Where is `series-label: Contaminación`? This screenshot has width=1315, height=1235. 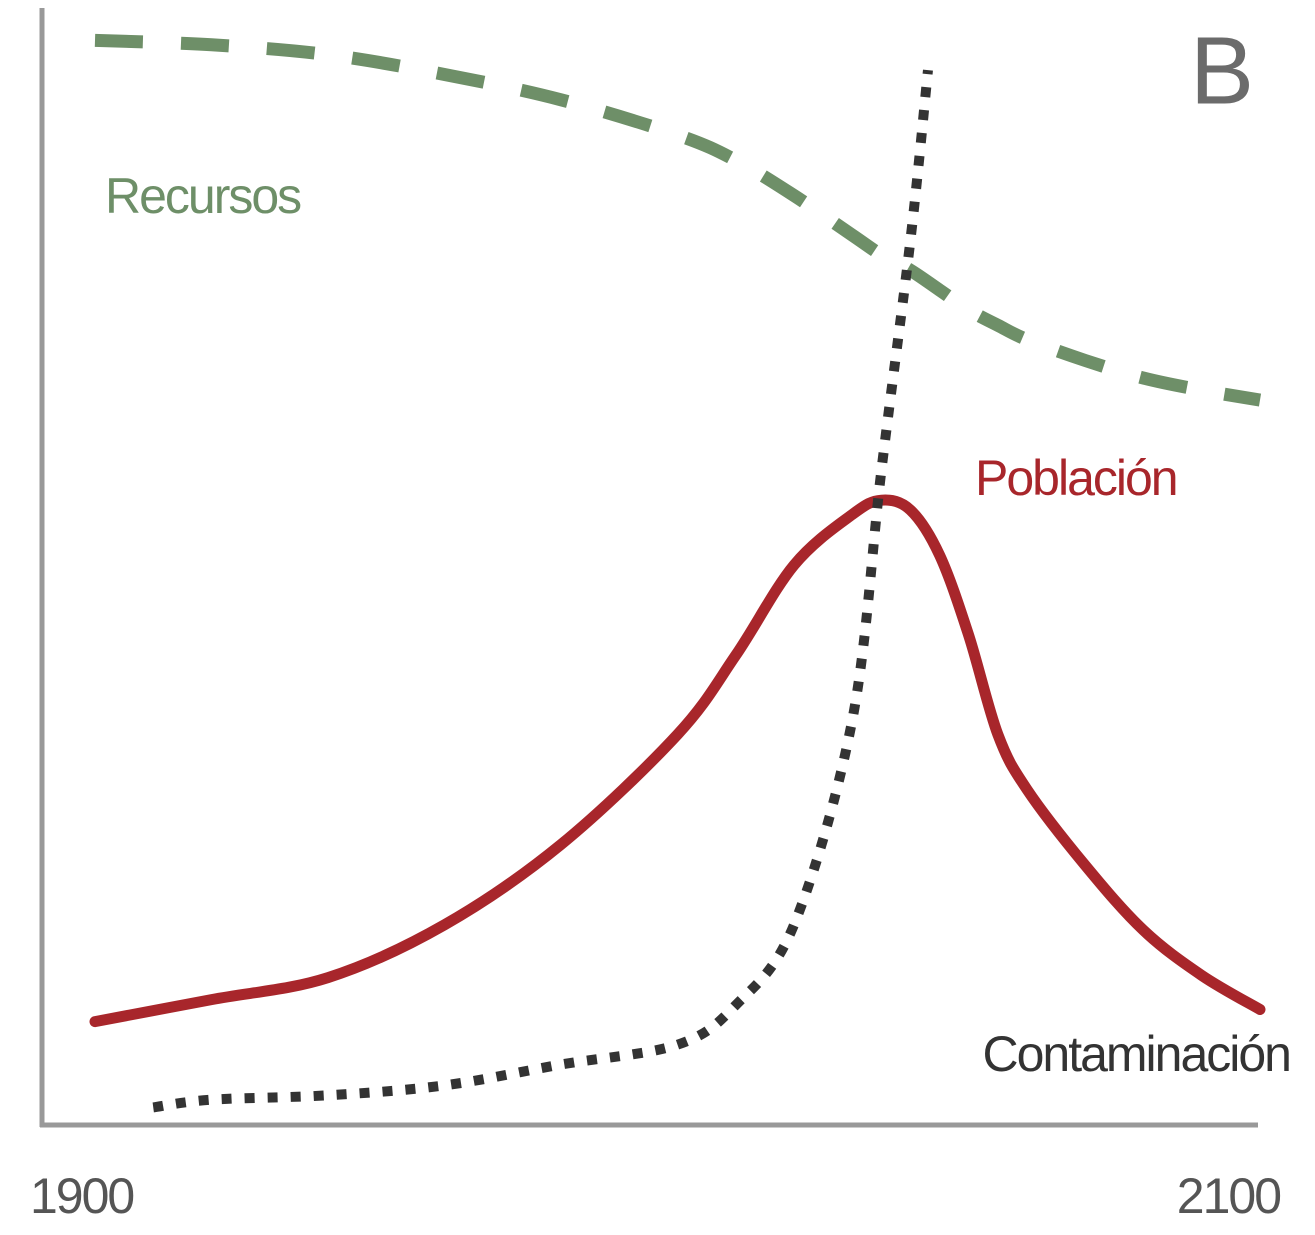 series-label: Contaminación is located at coordinates (1136, 1054).